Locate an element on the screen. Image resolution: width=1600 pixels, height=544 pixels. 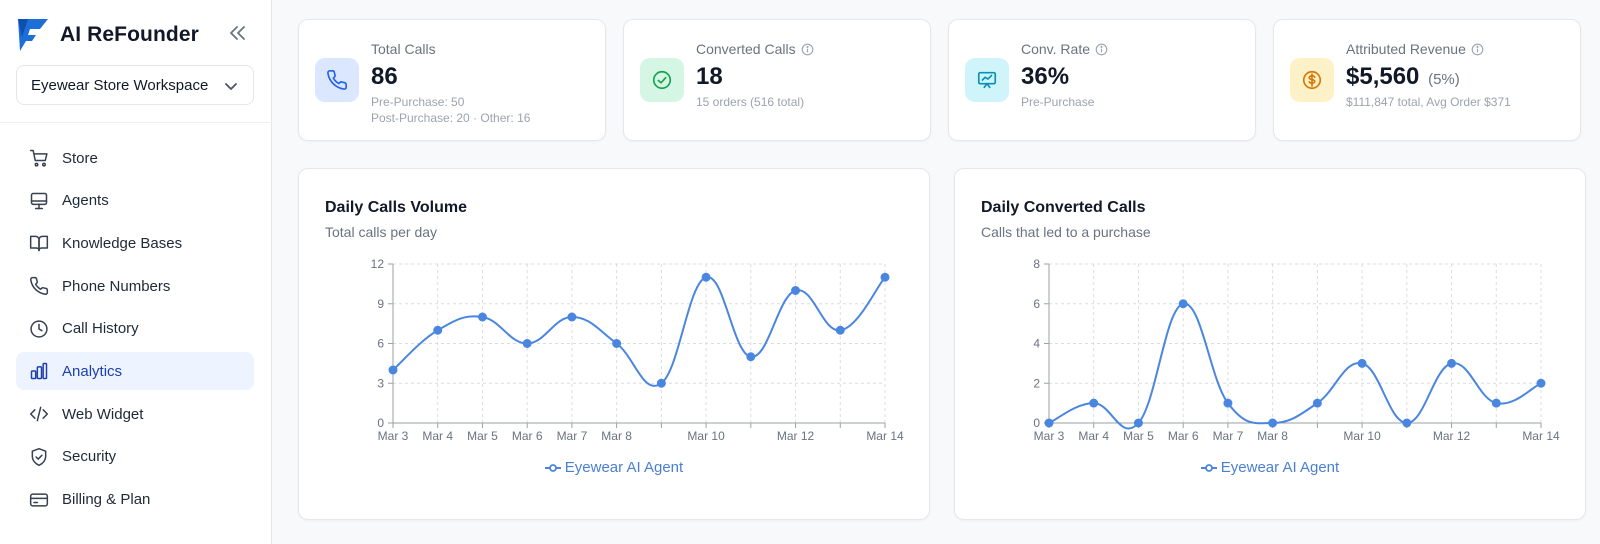
sidebar-item-label: Store is located at coordinates (80, 158).